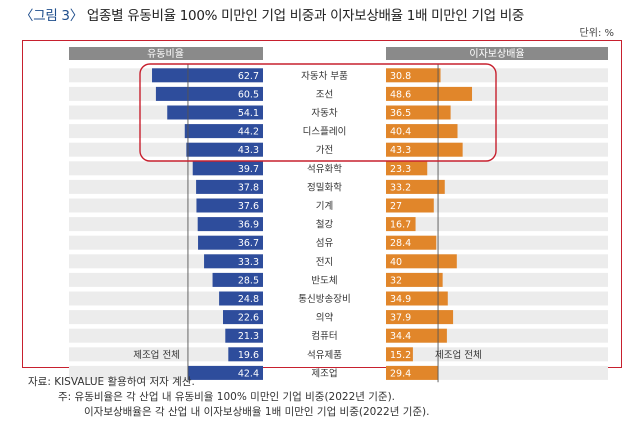  What do you see at coordinates (324, 336) in the screenshot?
I see `category-label: 컴퓨터` at bounding box center [324, 336].